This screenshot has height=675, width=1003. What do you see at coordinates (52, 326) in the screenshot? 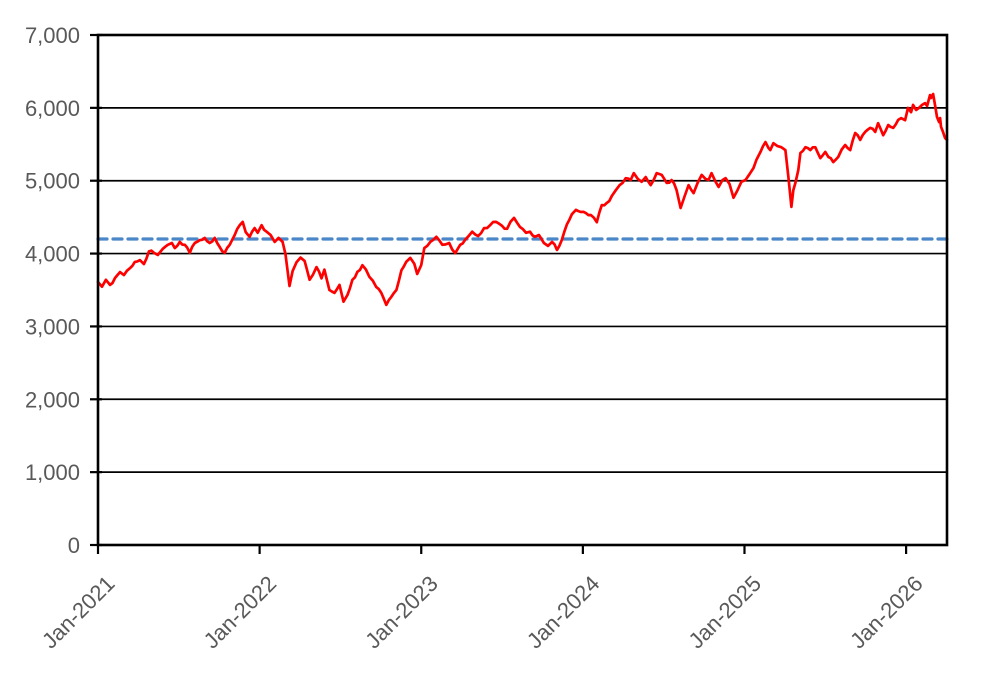
I see `y-tick-label: 3,000` at bounding box center [52, 326].